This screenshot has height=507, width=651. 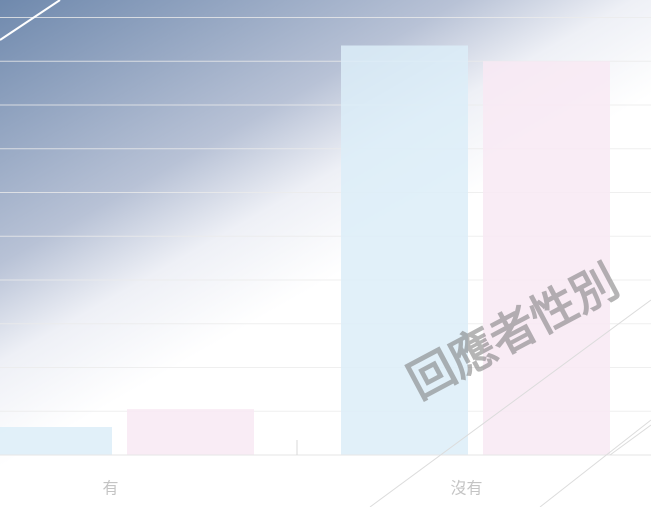 What do you see at coordinates (466, 488) in the screenshot?
I see `x-tick-label: 沒有` at bounding box center [466, 488].